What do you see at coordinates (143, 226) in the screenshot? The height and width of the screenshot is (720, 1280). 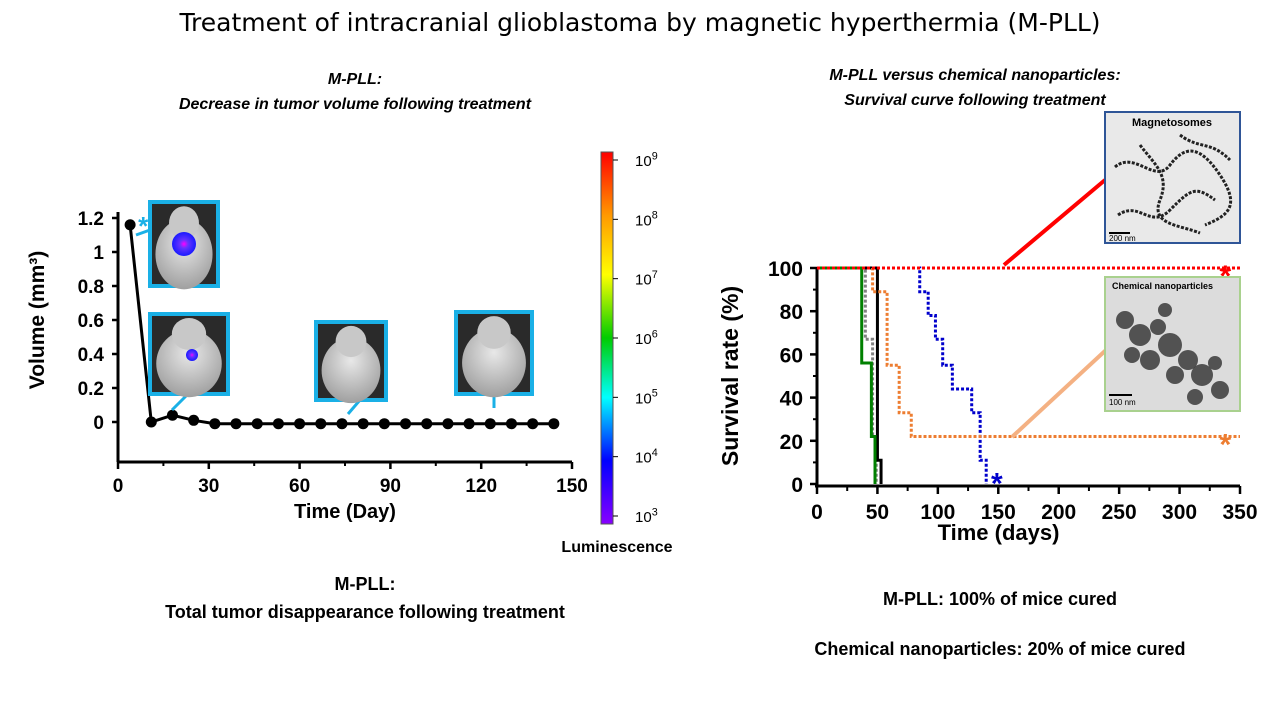 I see `significance-star: *` at bounding box center [143, 226].